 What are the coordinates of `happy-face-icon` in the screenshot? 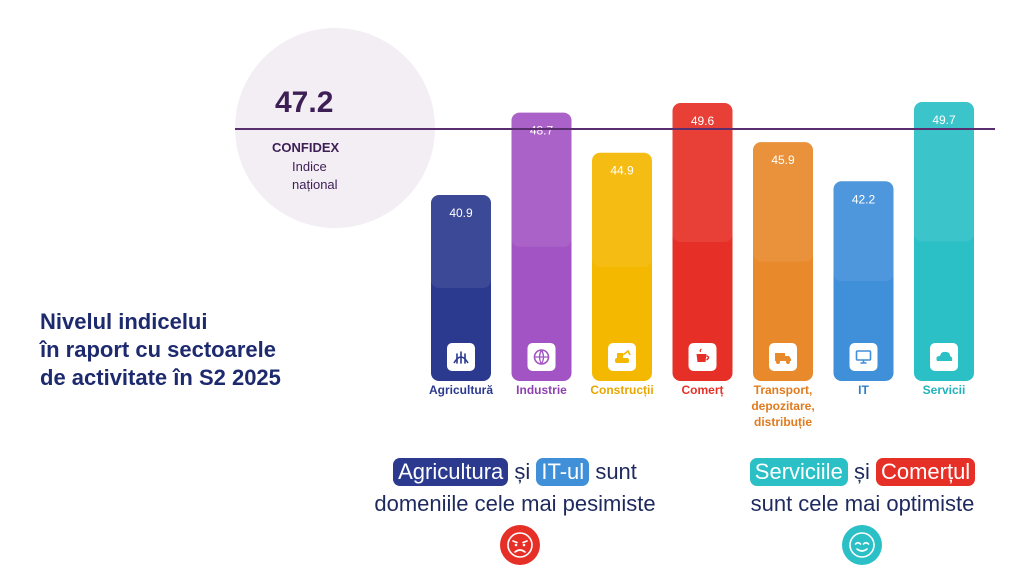 It's located at (862, 545).